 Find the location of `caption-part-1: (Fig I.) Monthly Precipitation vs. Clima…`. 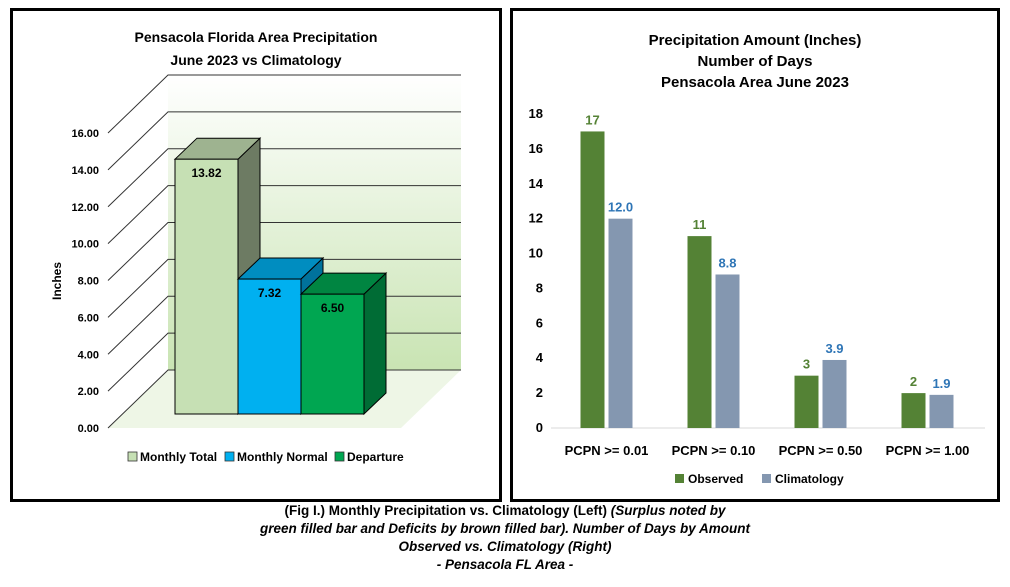

caption-part-1: (Fig I.) Monthly Precipitation vs. Clima… is located at coordinates (447, 510).